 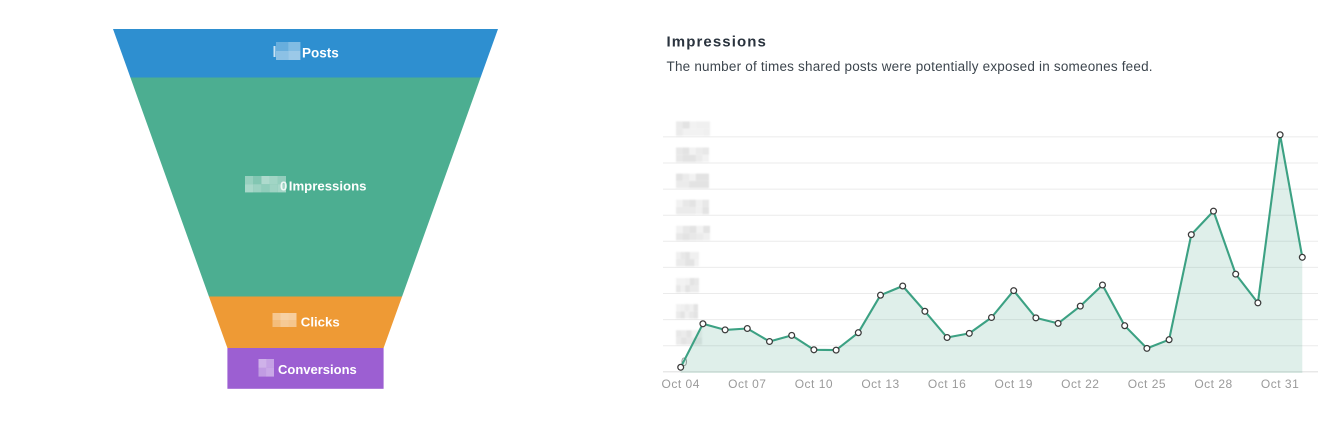 What do you see at coordinates (814, 384) in the screenshot?
I see `svg-text: Oct 10` at bounding box center [814, 384].